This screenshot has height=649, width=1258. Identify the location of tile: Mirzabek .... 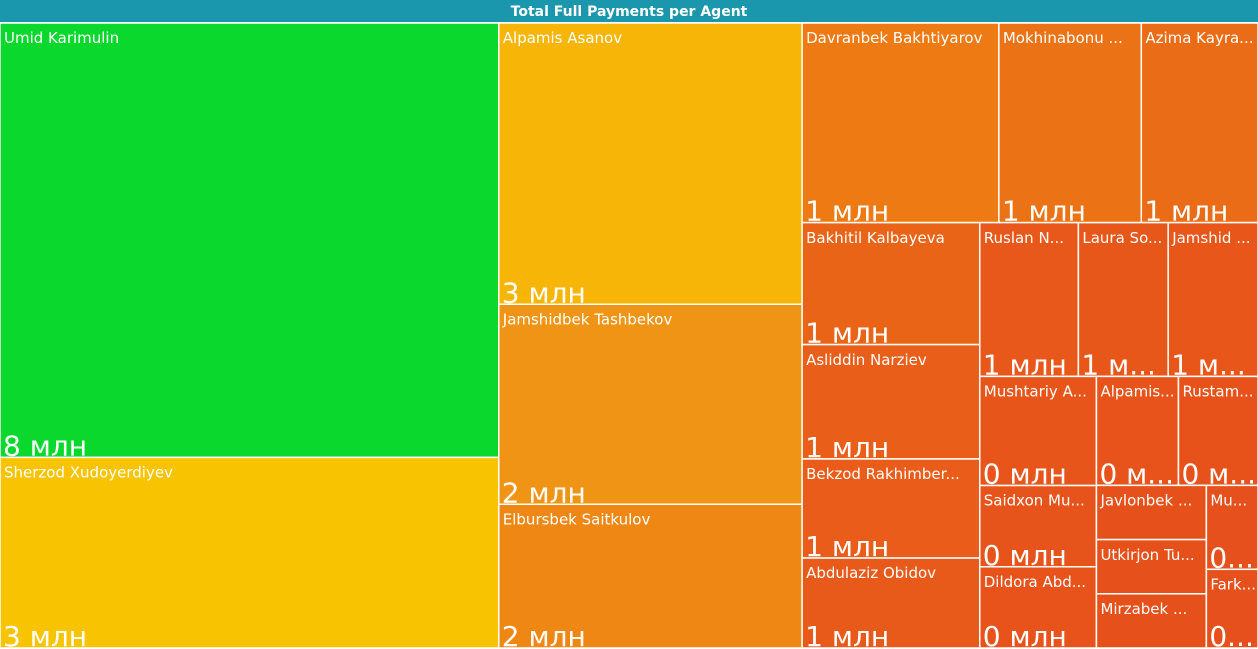
(1151, 621).